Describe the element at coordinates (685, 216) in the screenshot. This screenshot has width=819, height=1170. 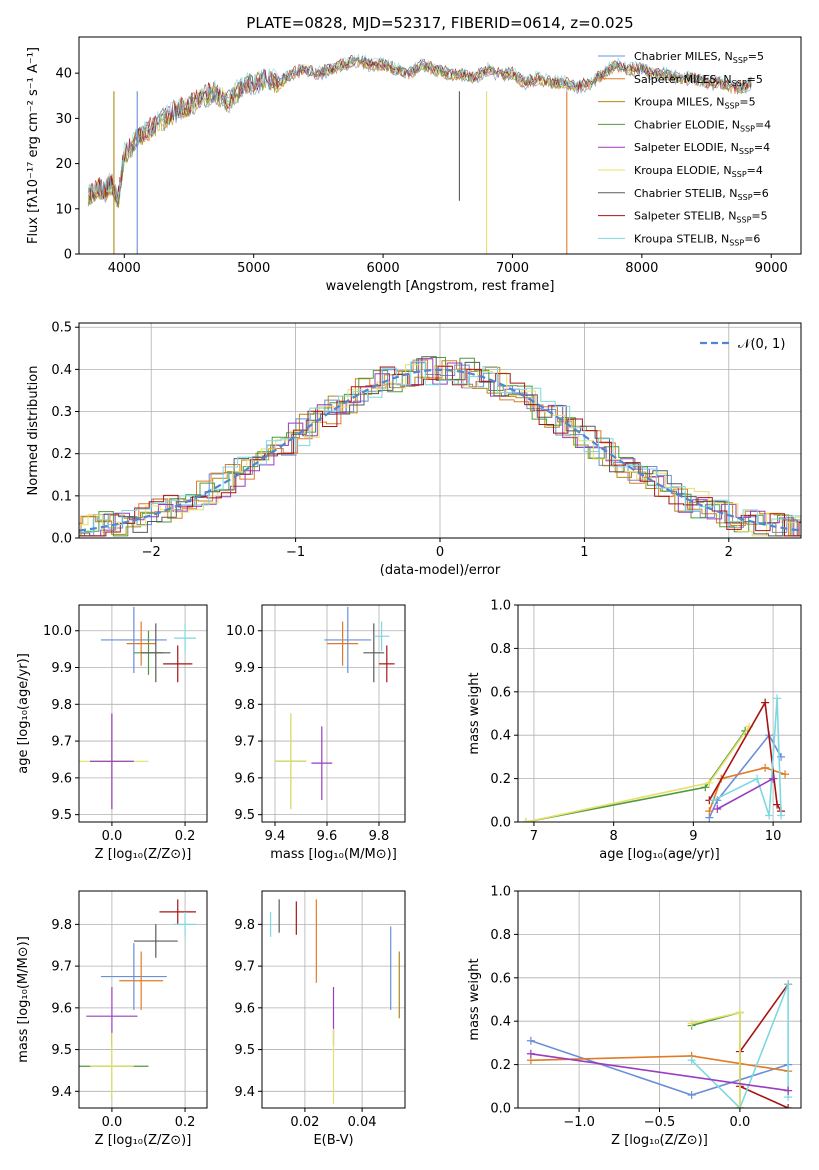
I see `legend-text: Salpeter STELIB, N` at that location.